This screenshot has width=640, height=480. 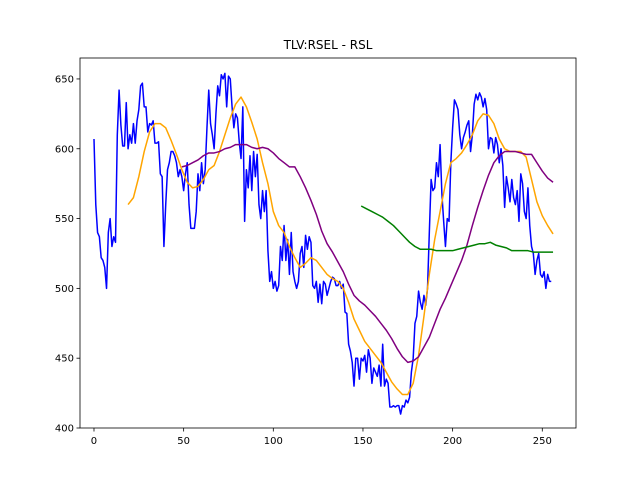 I want to click on y-tick-label: 450, so click(x=64, y=359).